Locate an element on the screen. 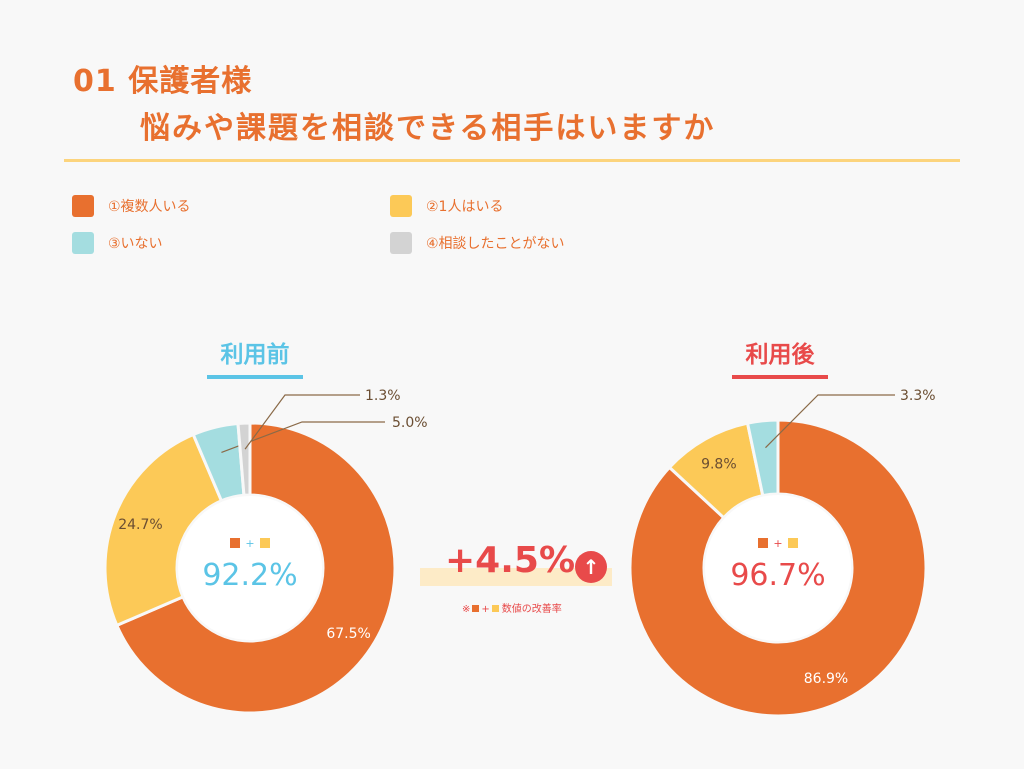 The width and height of the screenshot is (1024, 769). center-value: 92.2% is located at coordinates (249, 575).